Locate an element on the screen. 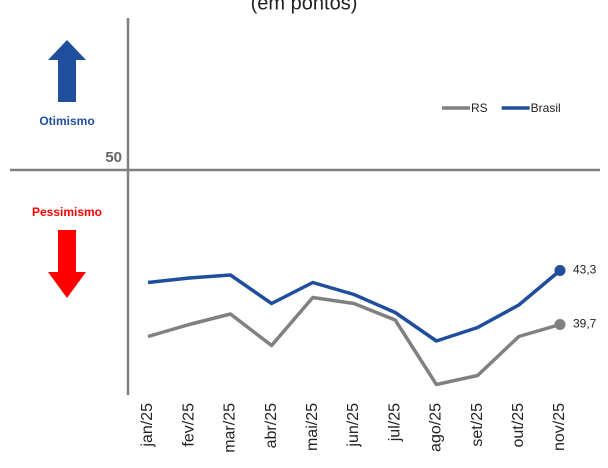 Image resolution: width=608 pixels, height=468 pixels. x-tick-label: out/25 is located at coordinates (518, 425).